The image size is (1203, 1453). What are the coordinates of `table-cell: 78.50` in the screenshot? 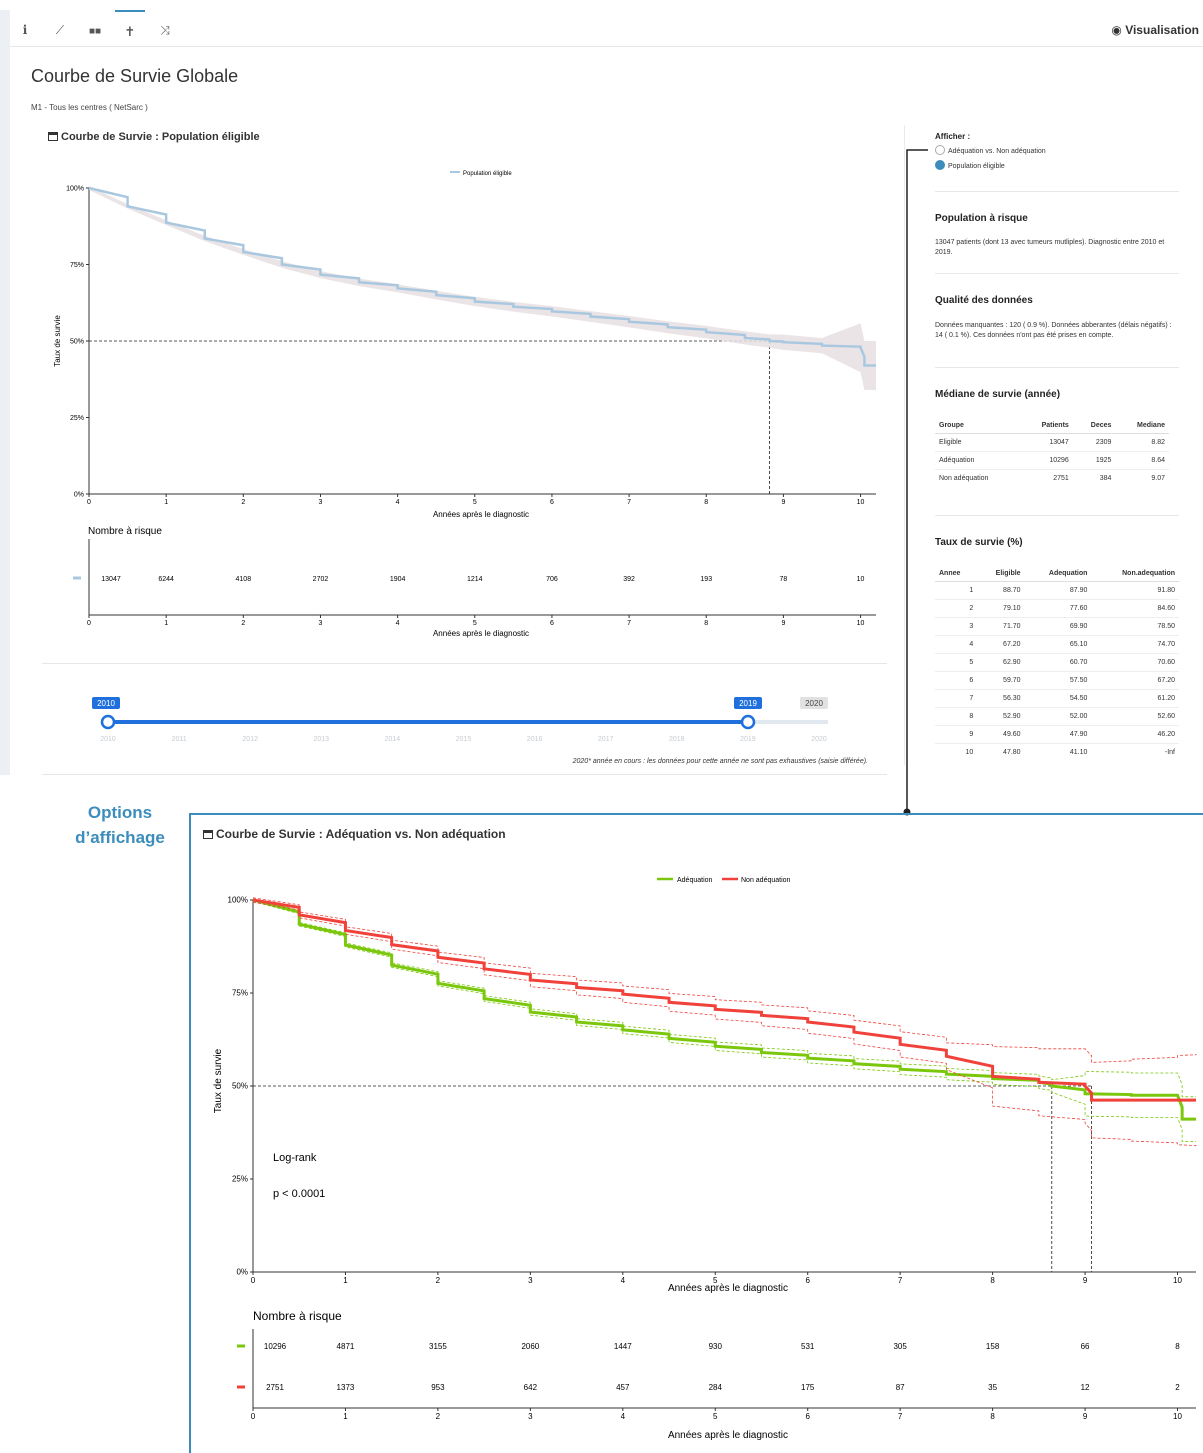 It's located at (1135, 626).